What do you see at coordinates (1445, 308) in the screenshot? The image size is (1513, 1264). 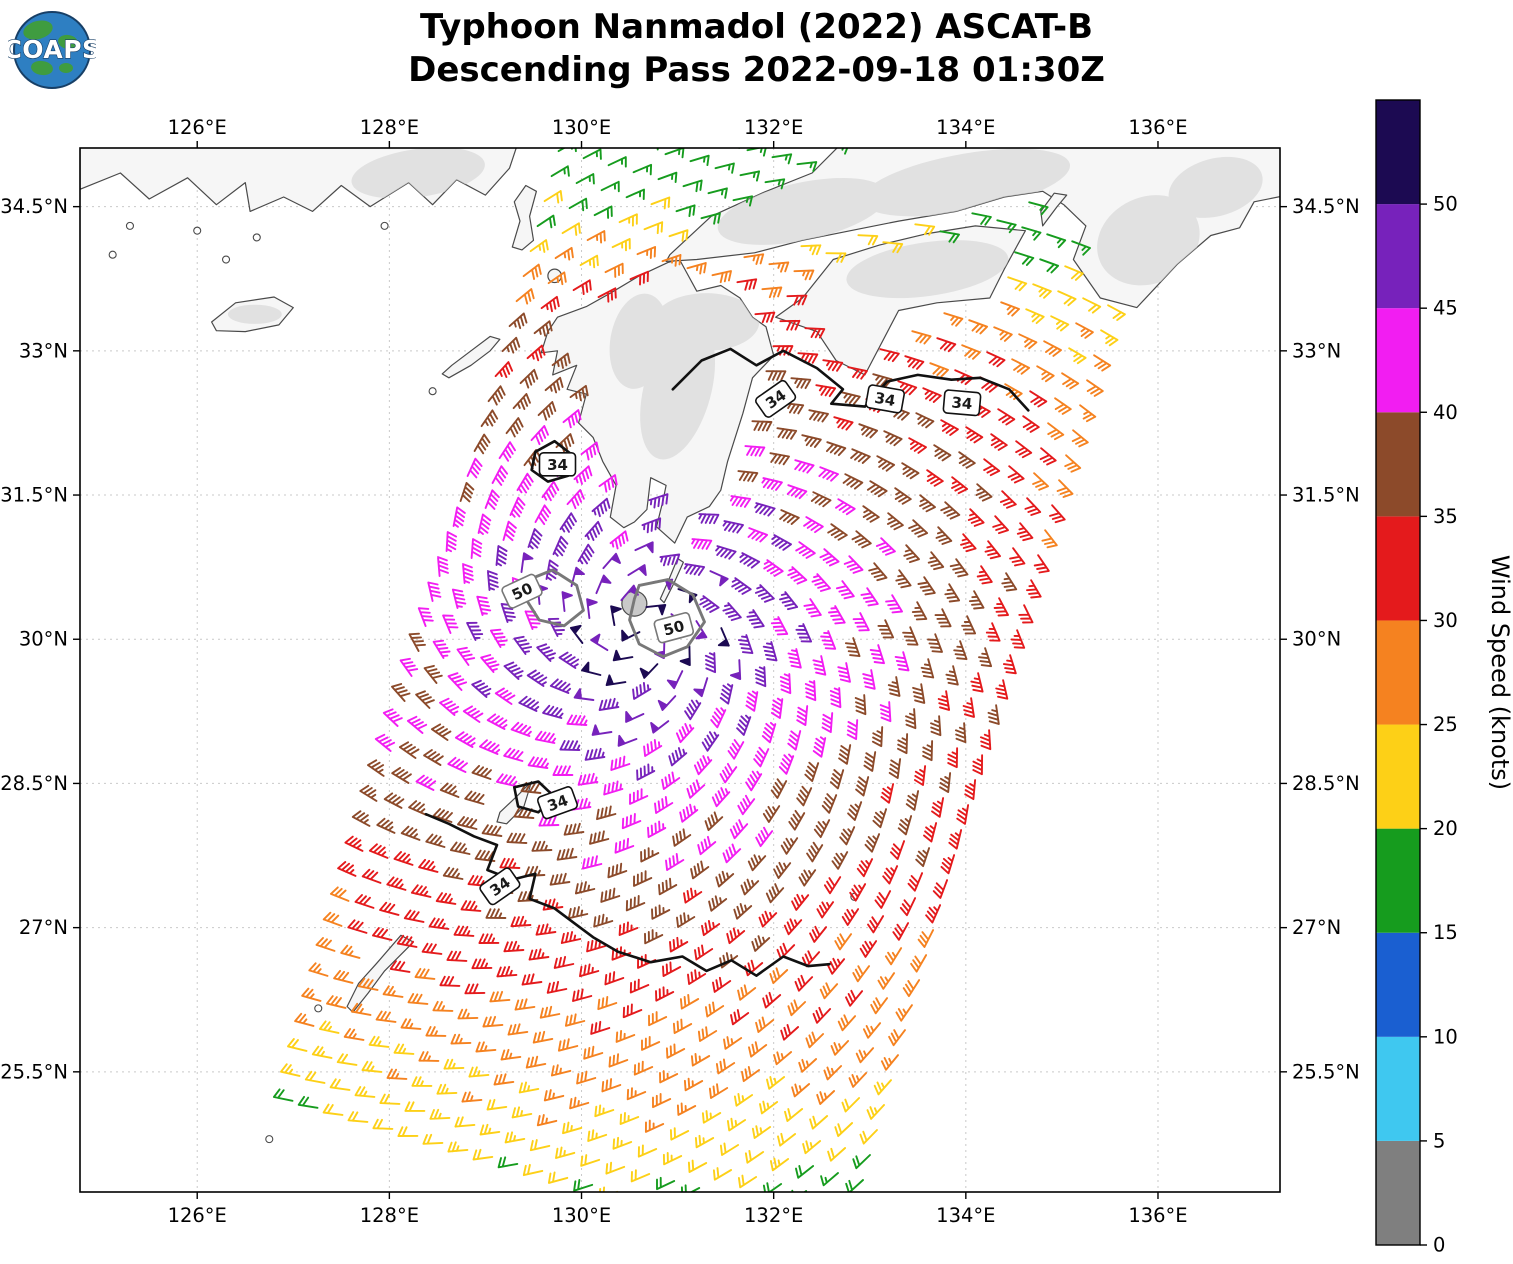 I see `colorbar-tick-label: 45` at bounding box center [1445, 308].